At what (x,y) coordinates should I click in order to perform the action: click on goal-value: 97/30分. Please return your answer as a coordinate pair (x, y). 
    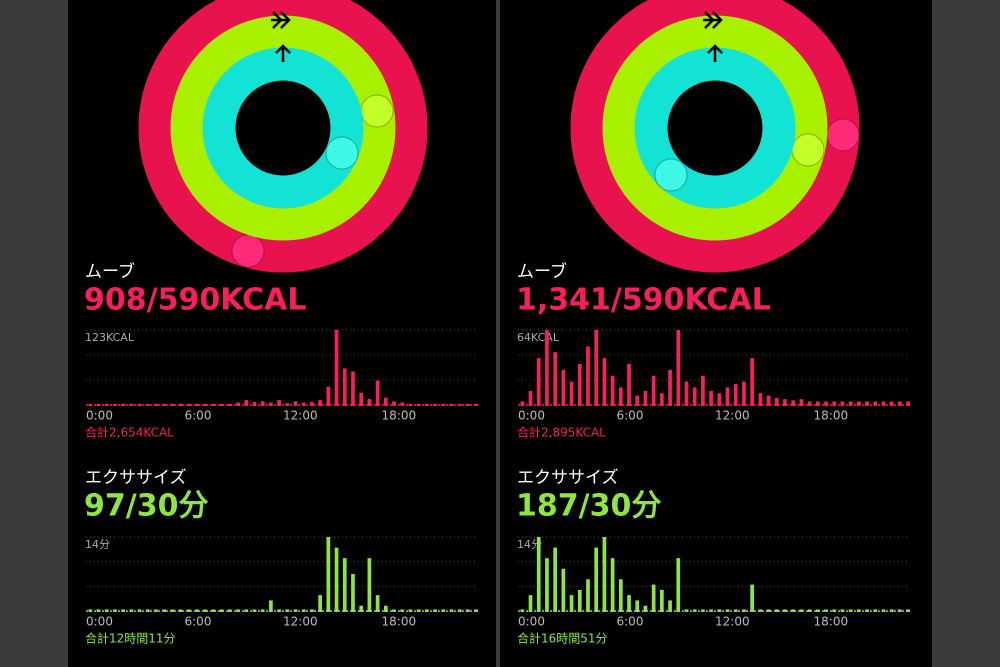
    Looking at the image, I should click on (146, 506).